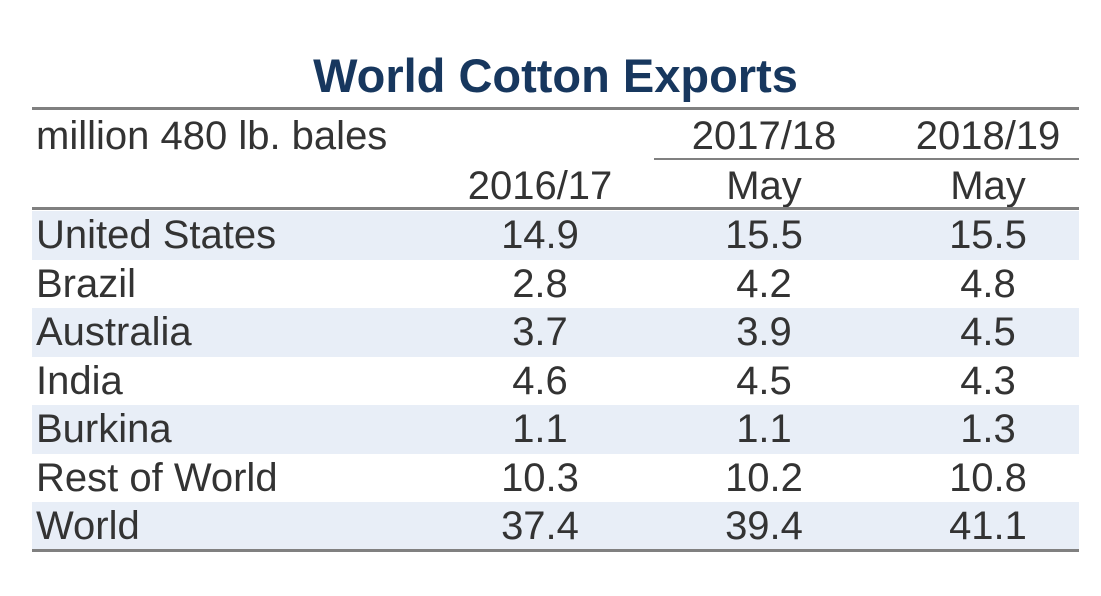 This screenshot has width=1101, height=596. I want to click on cell-australia-2016-17: 3.7, so click(540, 332).